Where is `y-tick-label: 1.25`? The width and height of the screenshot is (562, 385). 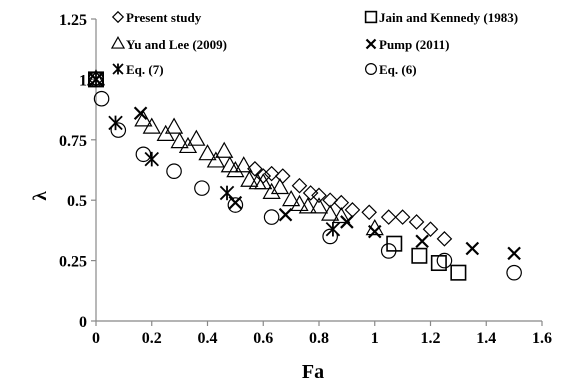
y-tick-label: 1.25 is located at coordinates (73, 20).